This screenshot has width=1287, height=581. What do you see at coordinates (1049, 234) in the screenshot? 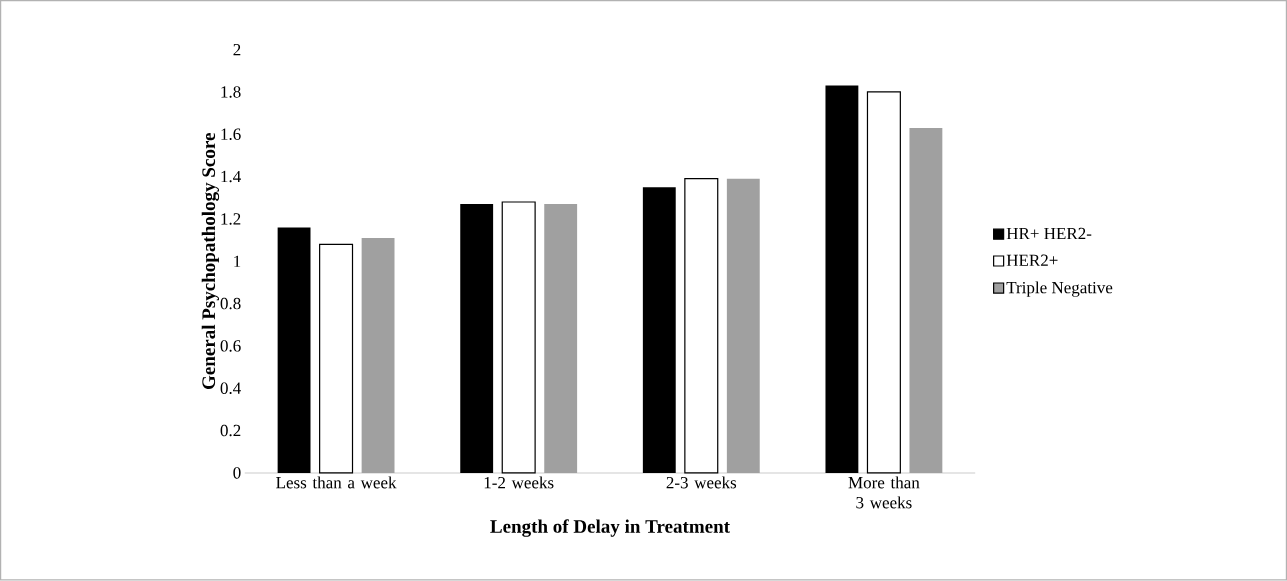
I see `legend-label: HR+ HER2-` at bounding box center [1049, 234].